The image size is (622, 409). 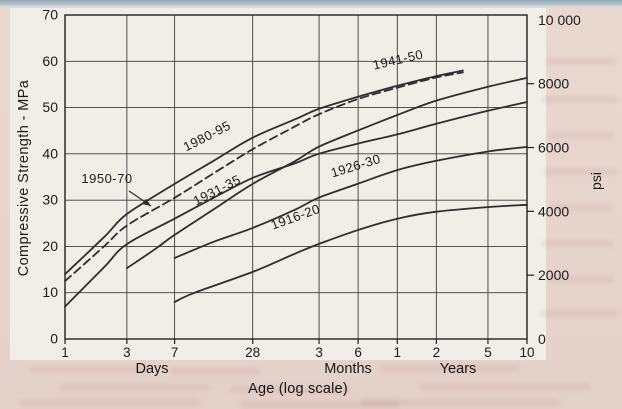 I want to click on y-tick-label-mpa: 70, so click(x=50, y=15).